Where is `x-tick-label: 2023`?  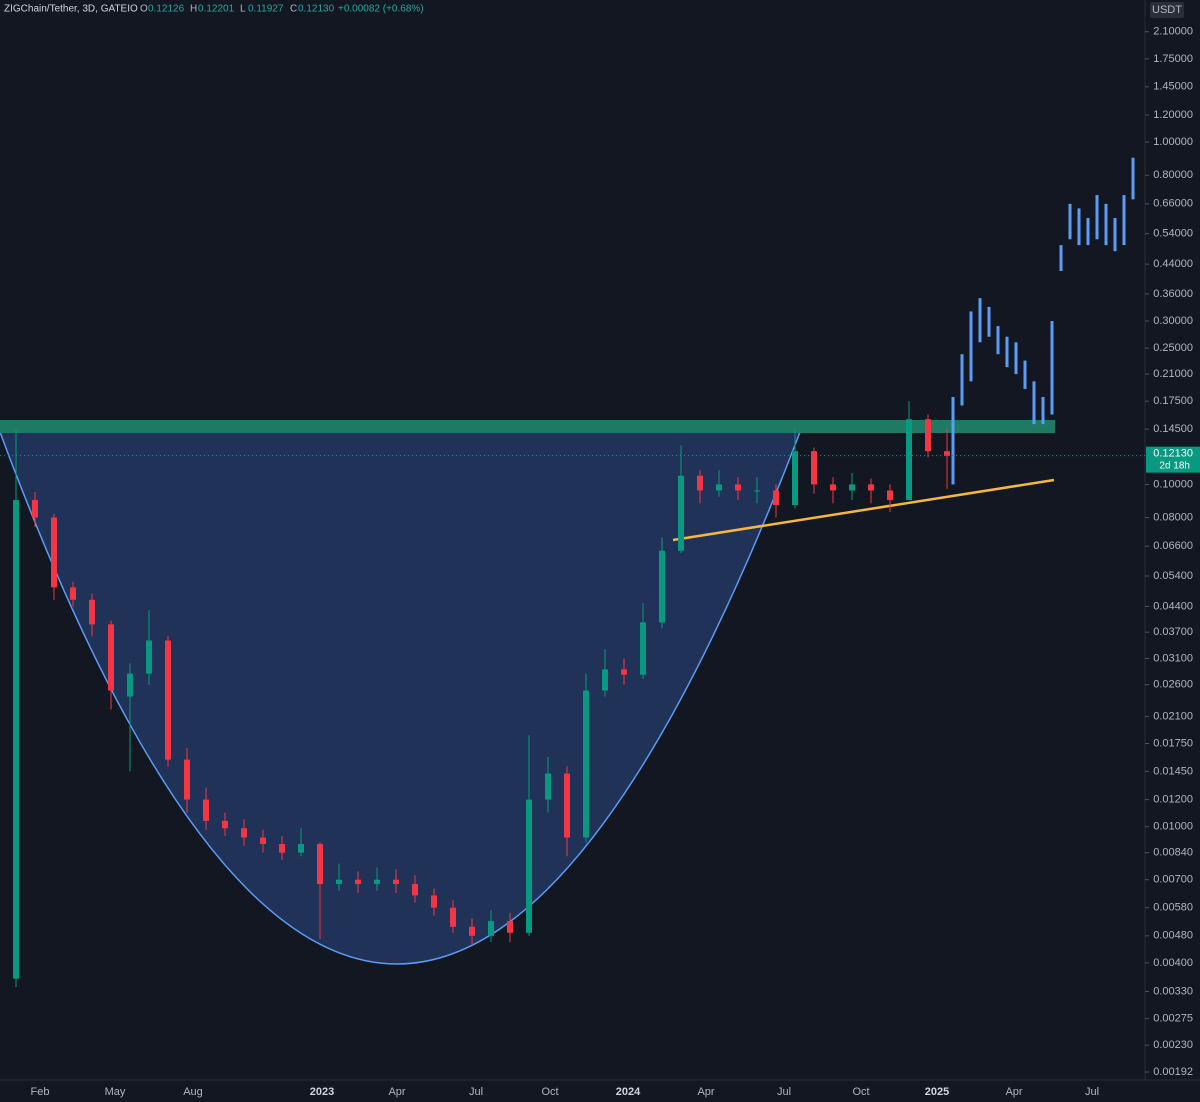 x-tick-label: 2023 is located at coordinates (322, 1092).